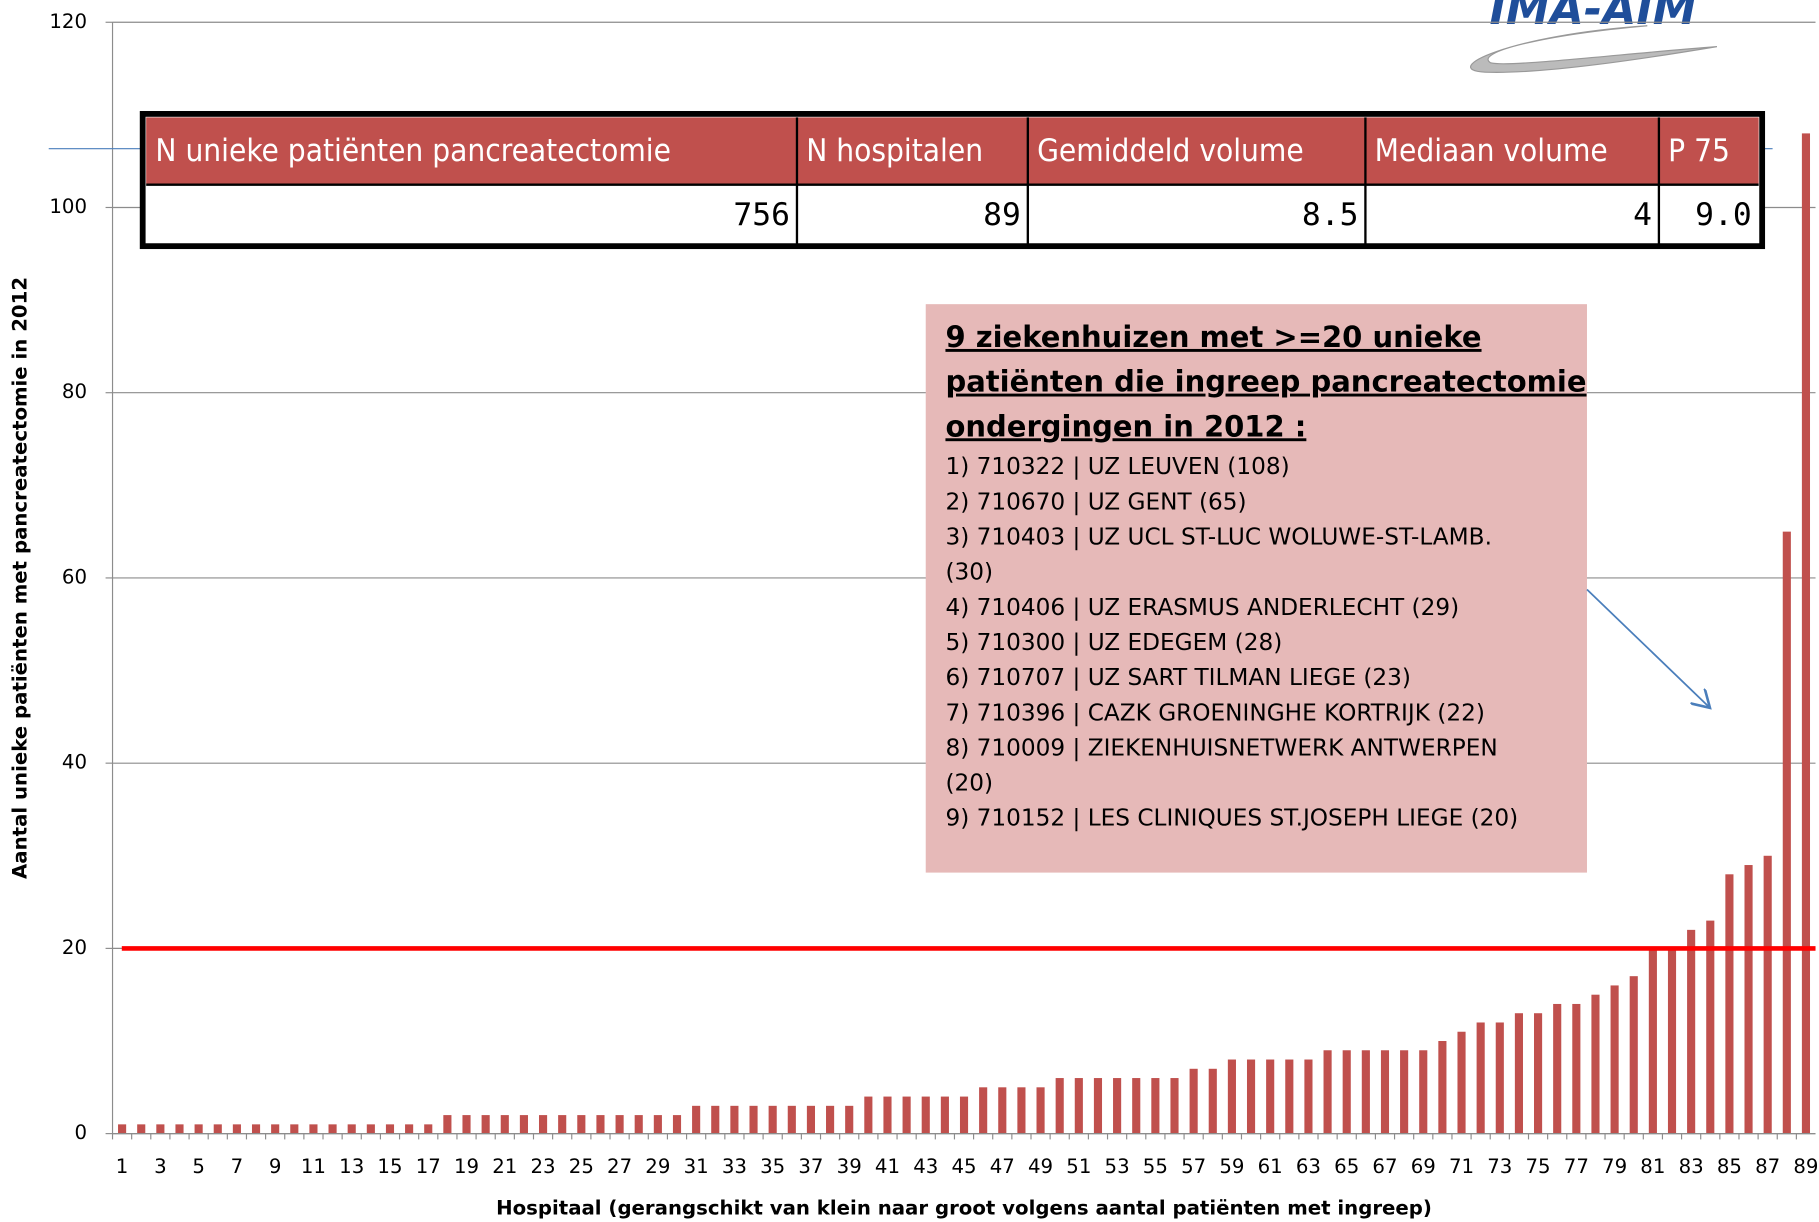 Image resolution: width=1819 pixels, height=1222 pixels. What do you see at coordinates (849, 1166) in the screenshot?
I see `x-tick-label: 39` at bounding box center [849, 1166].